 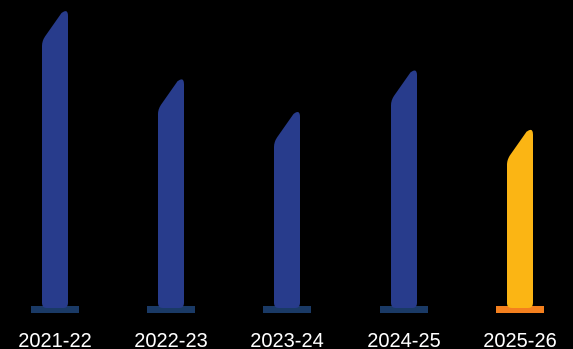 I want to click on bar-bases, so click(x=287, y=309).